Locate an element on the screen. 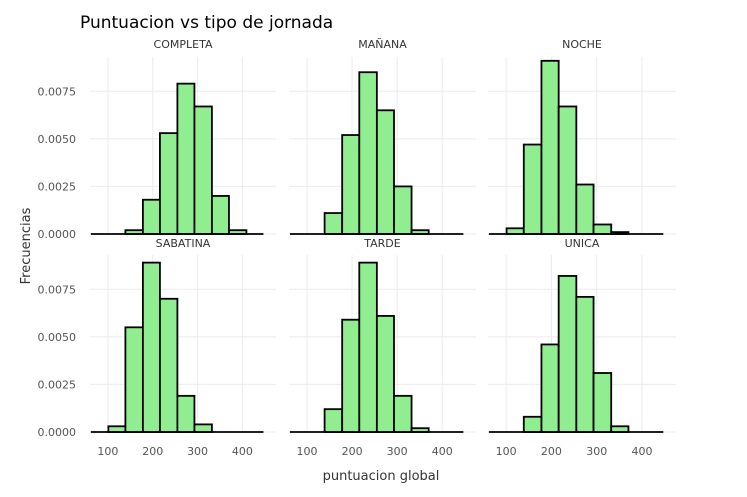  facet-label: UNICA is located at coordinates (582, 243).